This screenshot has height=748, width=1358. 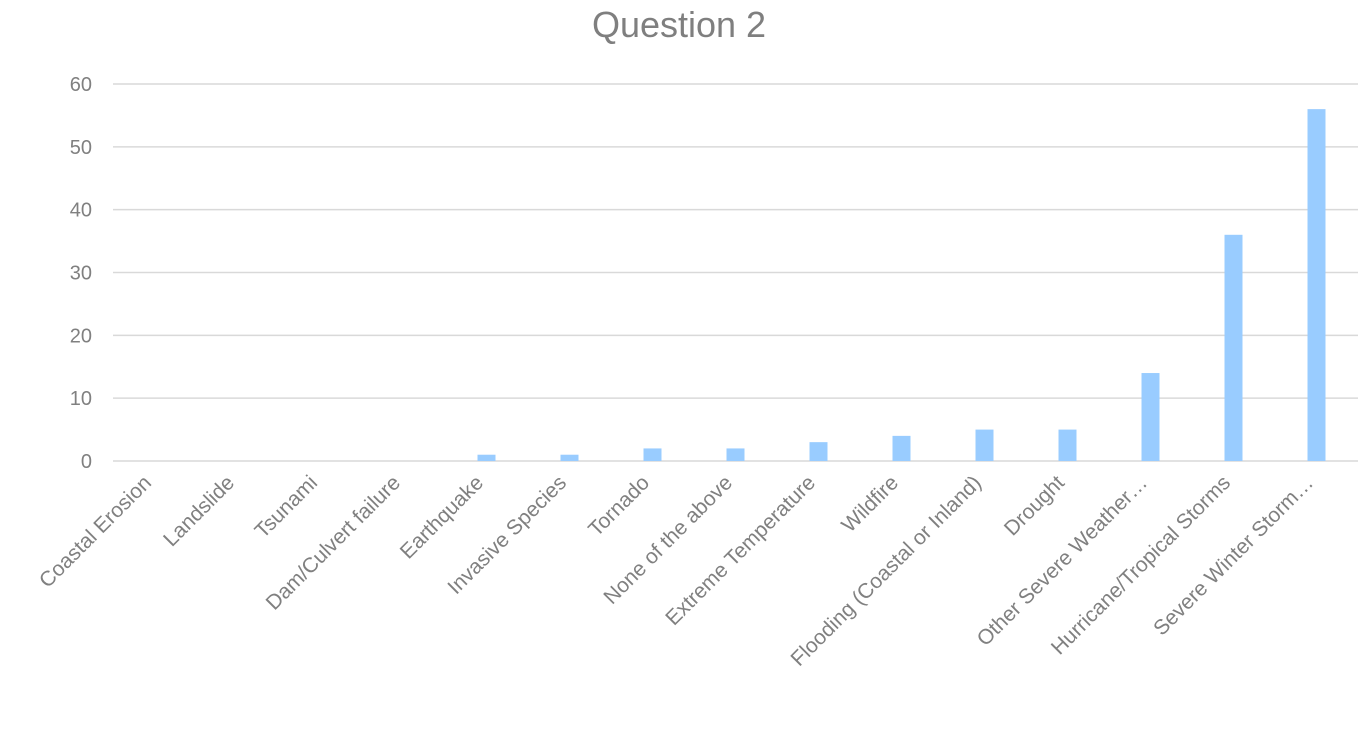 I want to click on y-axis-ticks: 0 10 20 30 40 50 60, so click(x=81, y=273).